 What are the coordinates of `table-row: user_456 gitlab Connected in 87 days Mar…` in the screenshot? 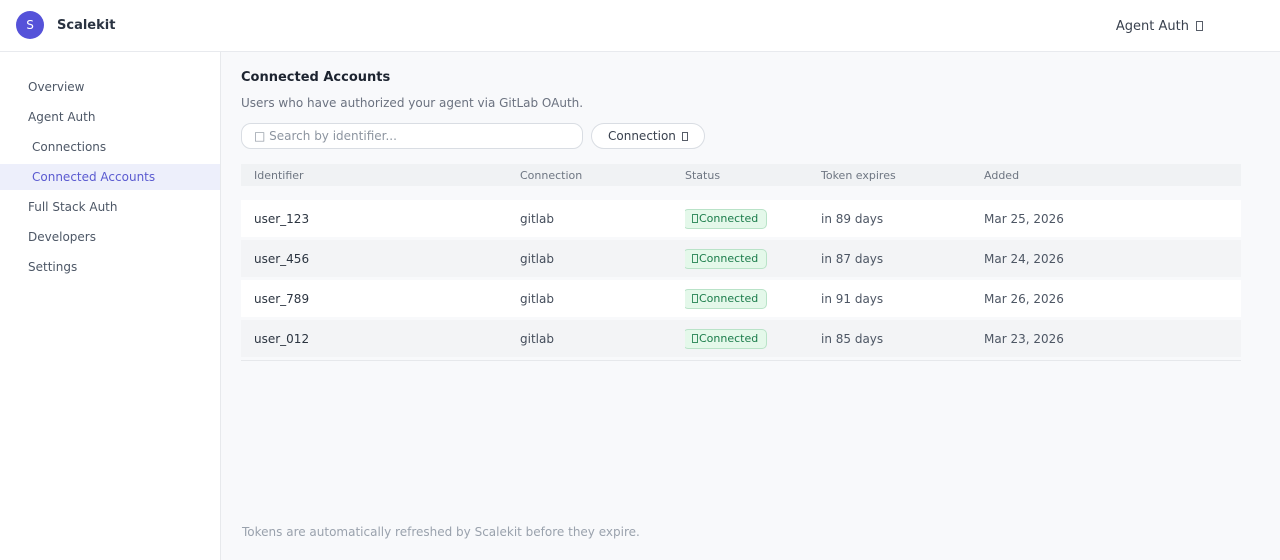 It's located at (741, 258).